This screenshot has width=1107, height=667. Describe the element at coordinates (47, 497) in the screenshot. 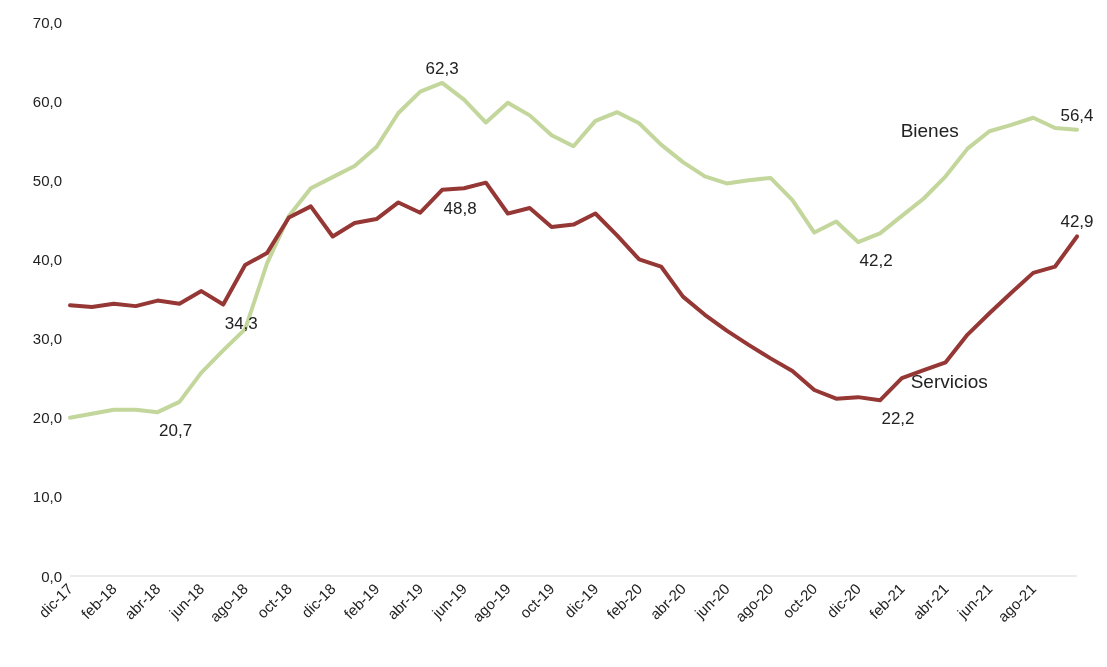

I see `y-tick-label: 10,0` at that location.